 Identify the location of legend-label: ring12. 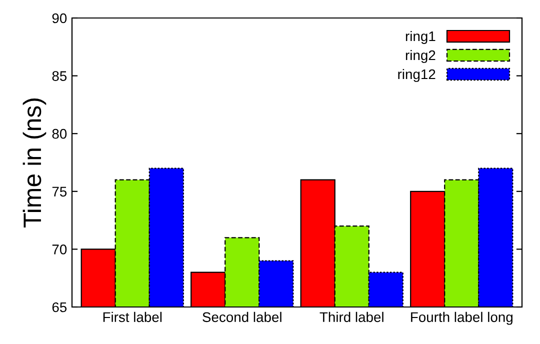
(417, 75).